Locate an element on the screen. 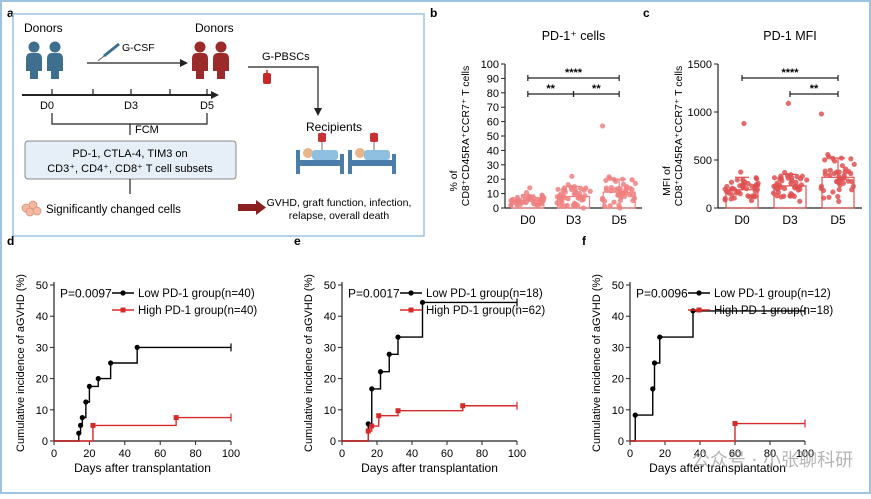  x-tick-label: 100 is located at coordinates (805, 454).